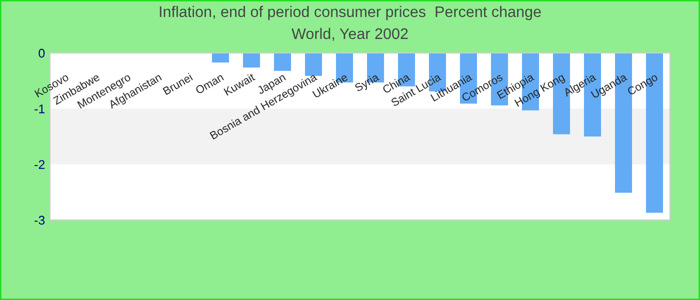 Image resolution: width=700 pixels, height=300 pixels. Describe the element at coordinates (39, 164) in the screenshot. I see `y-tick-label: -2` at that location.